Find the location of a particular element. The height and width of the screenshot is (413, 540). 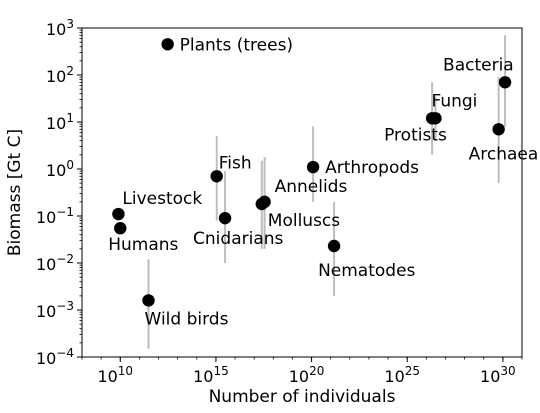

point-label: Humans is located at coordinates (143, 245).